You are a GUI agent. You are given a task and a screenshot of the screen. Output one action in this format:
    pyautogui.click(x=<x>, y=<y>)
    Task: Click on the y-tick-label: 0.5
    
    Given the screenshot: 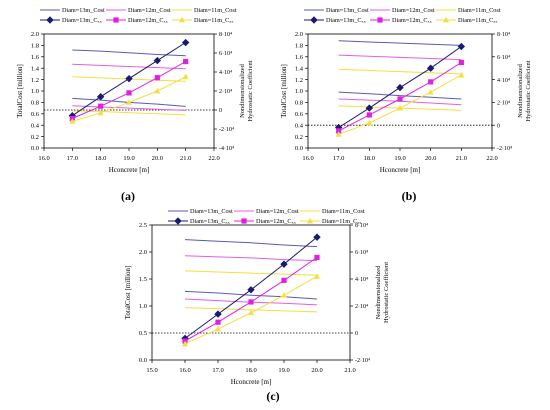 What is the action you would take?
    pyautogui.click(x=143, y=333)
    